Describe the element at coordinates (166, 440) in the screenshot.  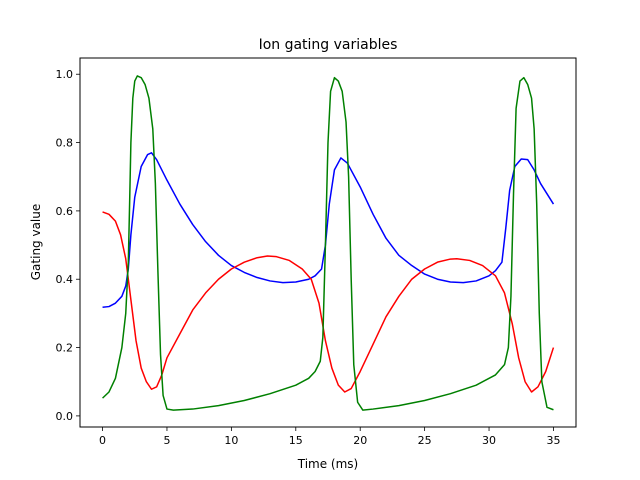
I see `x-tick-label: 5` at that location.